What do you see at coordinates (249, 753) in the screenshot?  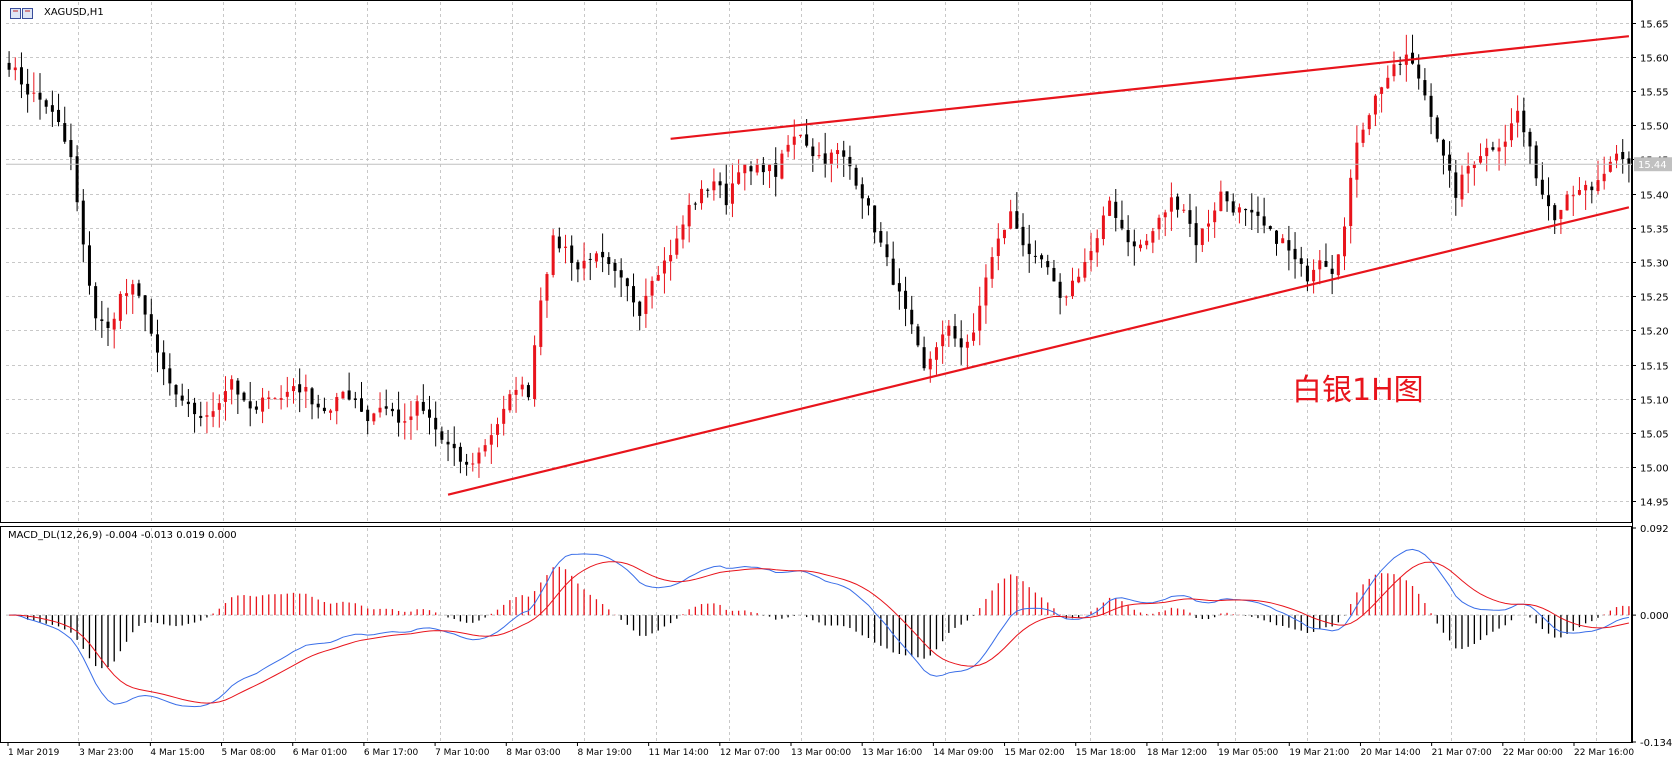 I see `time-tick-label: 5 Mar 08:00` at bounding box center [249, 753].